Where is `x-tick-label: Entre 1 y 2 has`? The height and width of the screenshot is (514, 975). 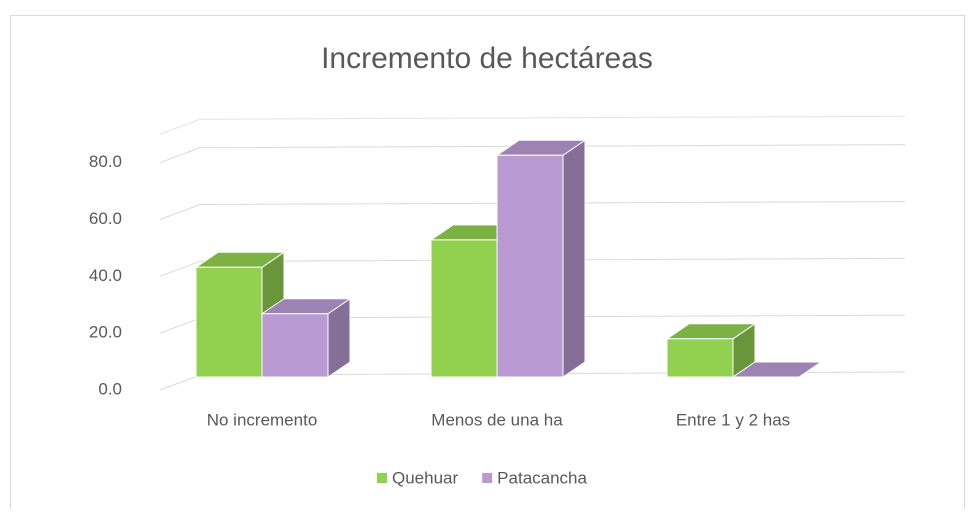 x-tick-label: Entre 1 y 2 has is located at coordinates (733, 419).